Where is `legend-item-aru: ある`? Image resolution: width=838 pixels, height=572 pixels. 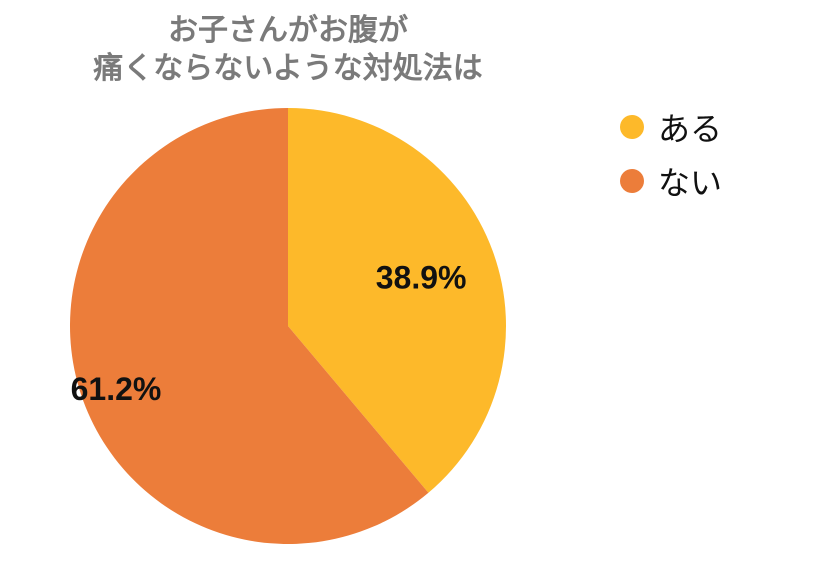
legend-item-aru: ある is located at coordinates (671, 127).